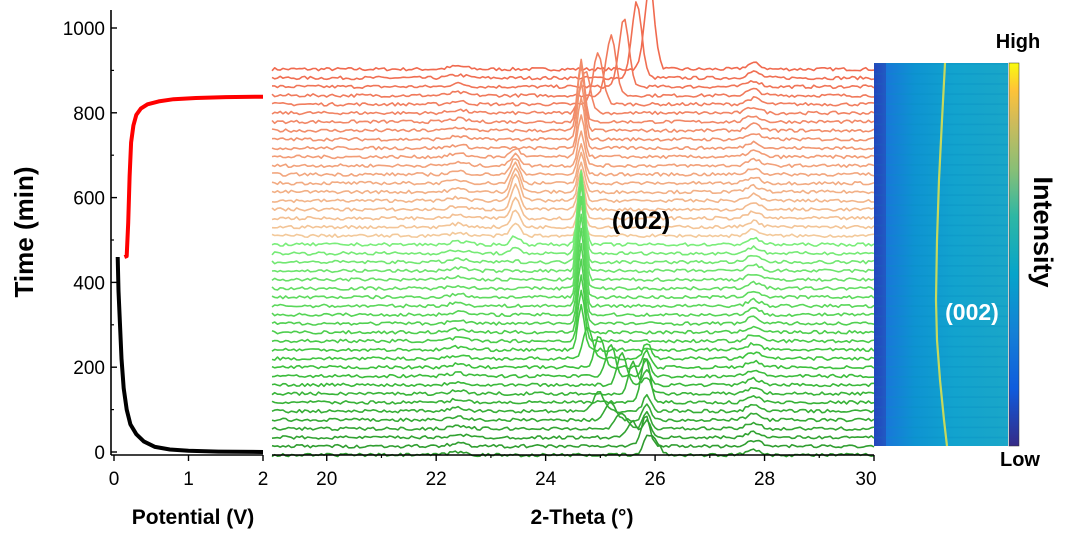 This screenshot has width=1080, height=533. Describe the element at coordinates (436, 479) in the screenshot. I see `theta-x-tick-label: 22` at that location.